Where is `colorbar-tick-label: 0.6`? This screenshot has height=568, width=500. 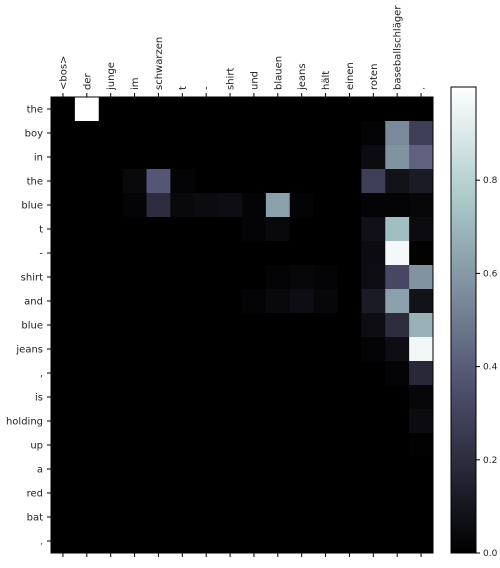 colorbar-tick-label: 0.6 is located at coordinates (490, 274).